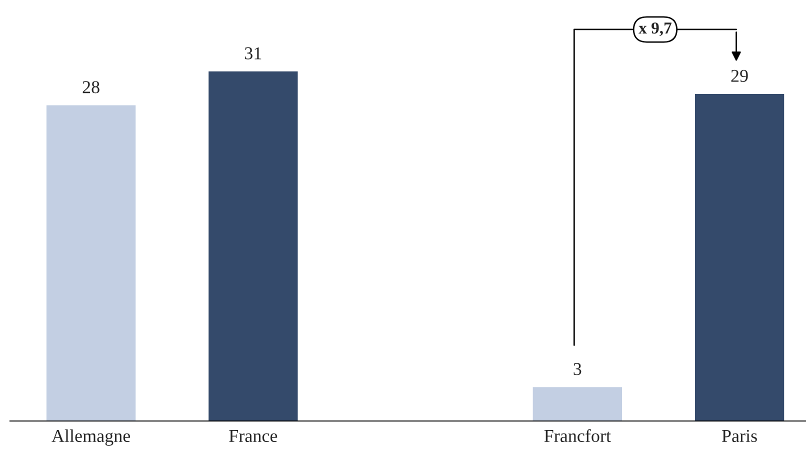  What do you see at coordinates (655, 29) in the screenshot?
I see `text: x 9,7` at bounding box center [655, 29].